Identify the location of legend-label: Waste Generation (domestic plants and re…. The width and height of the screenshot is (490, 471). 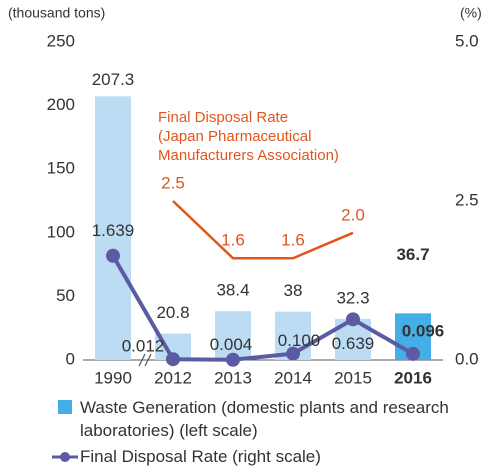
(264, 419).